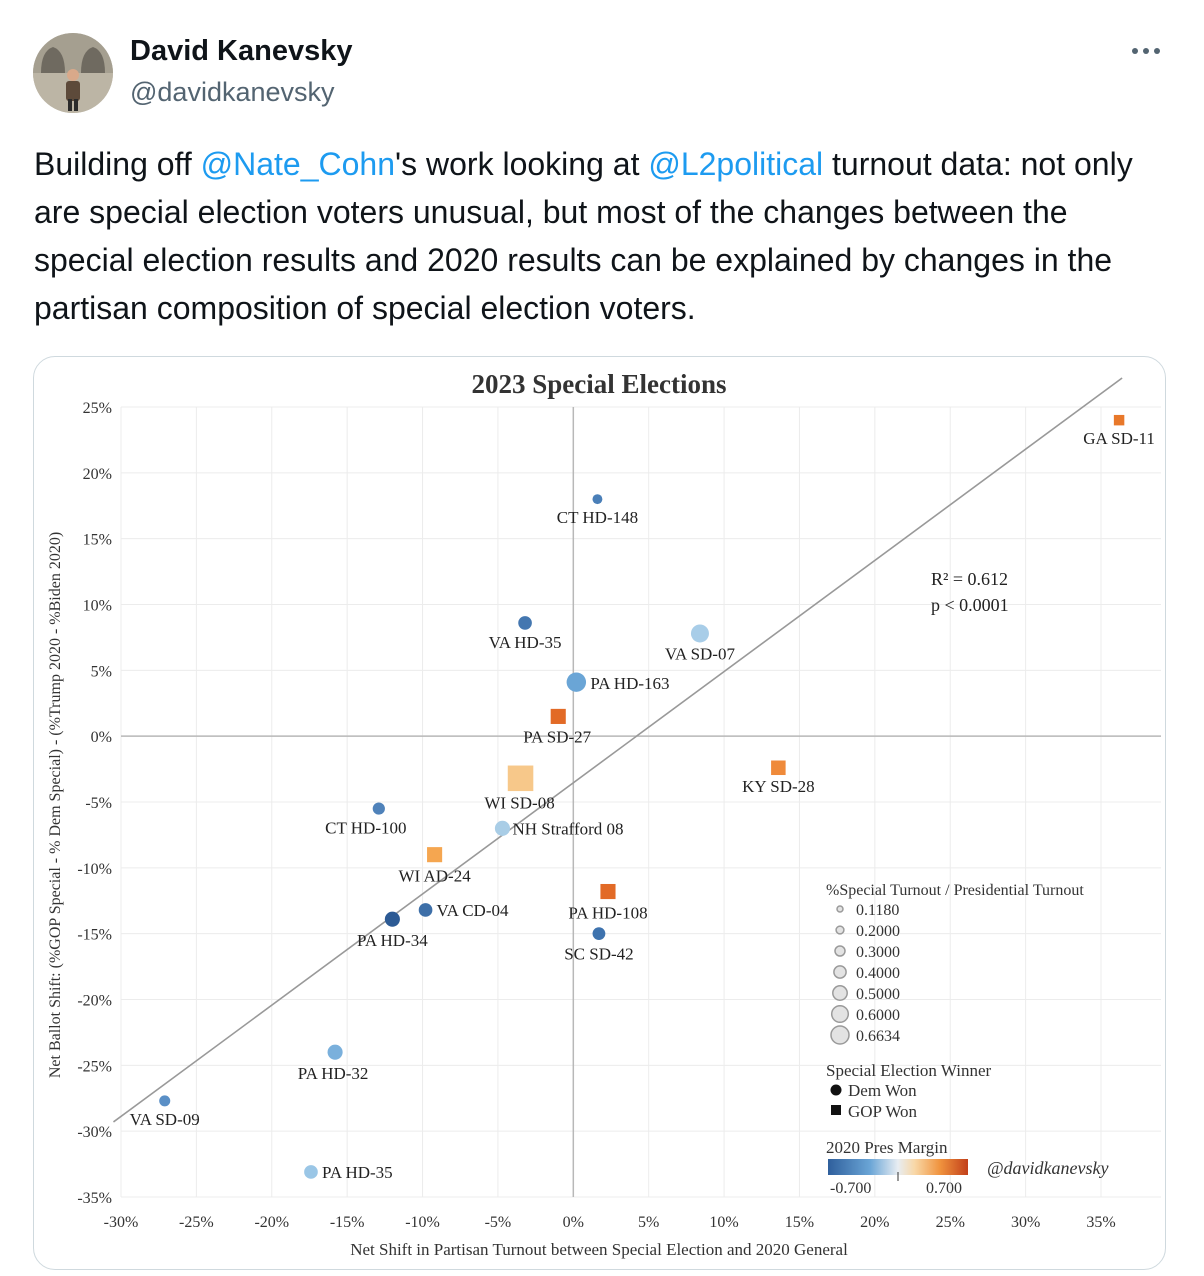 Image resolution: width=1204 pixels, height=1276 pixels. I want to click on data-point-label: CT HD-100, so click(365, 828).